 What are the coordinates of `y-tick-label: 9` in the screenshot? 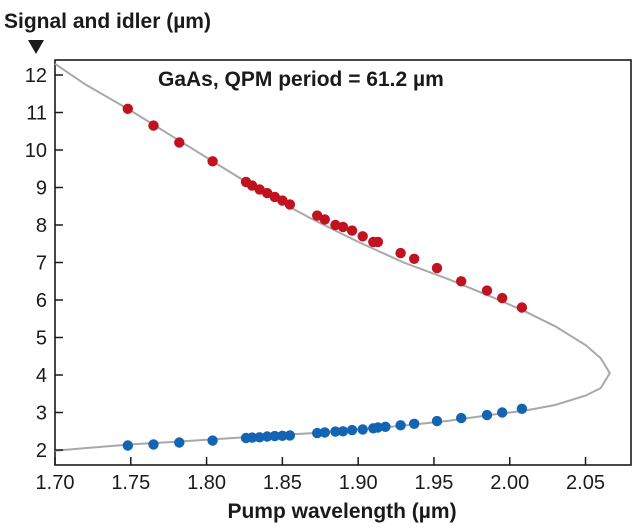 It's located at (41, 189).